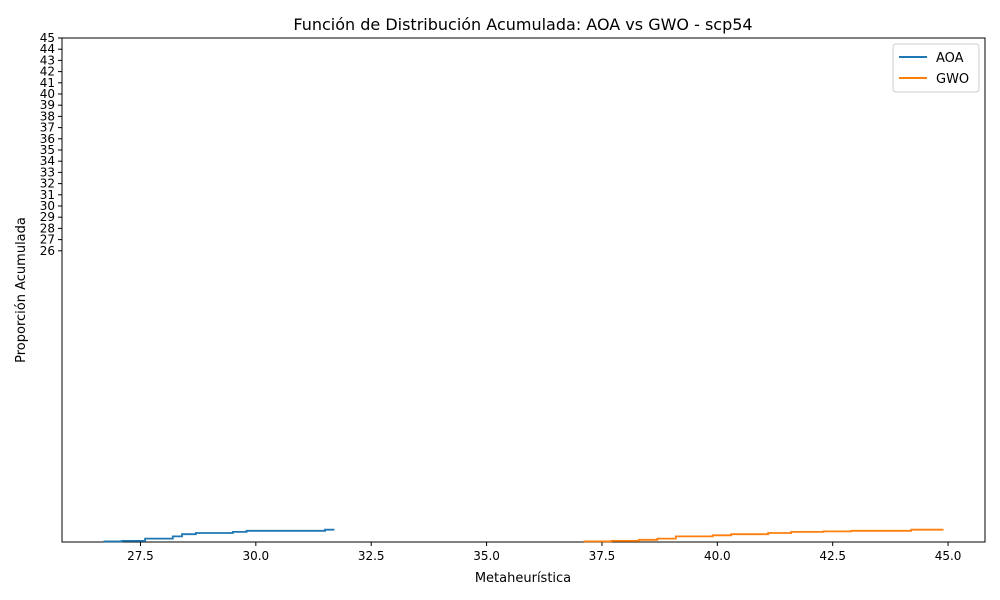 This screenshot has height=600, width=1000. I want to click on x-tick-label: 32.5, so click(371, 556).